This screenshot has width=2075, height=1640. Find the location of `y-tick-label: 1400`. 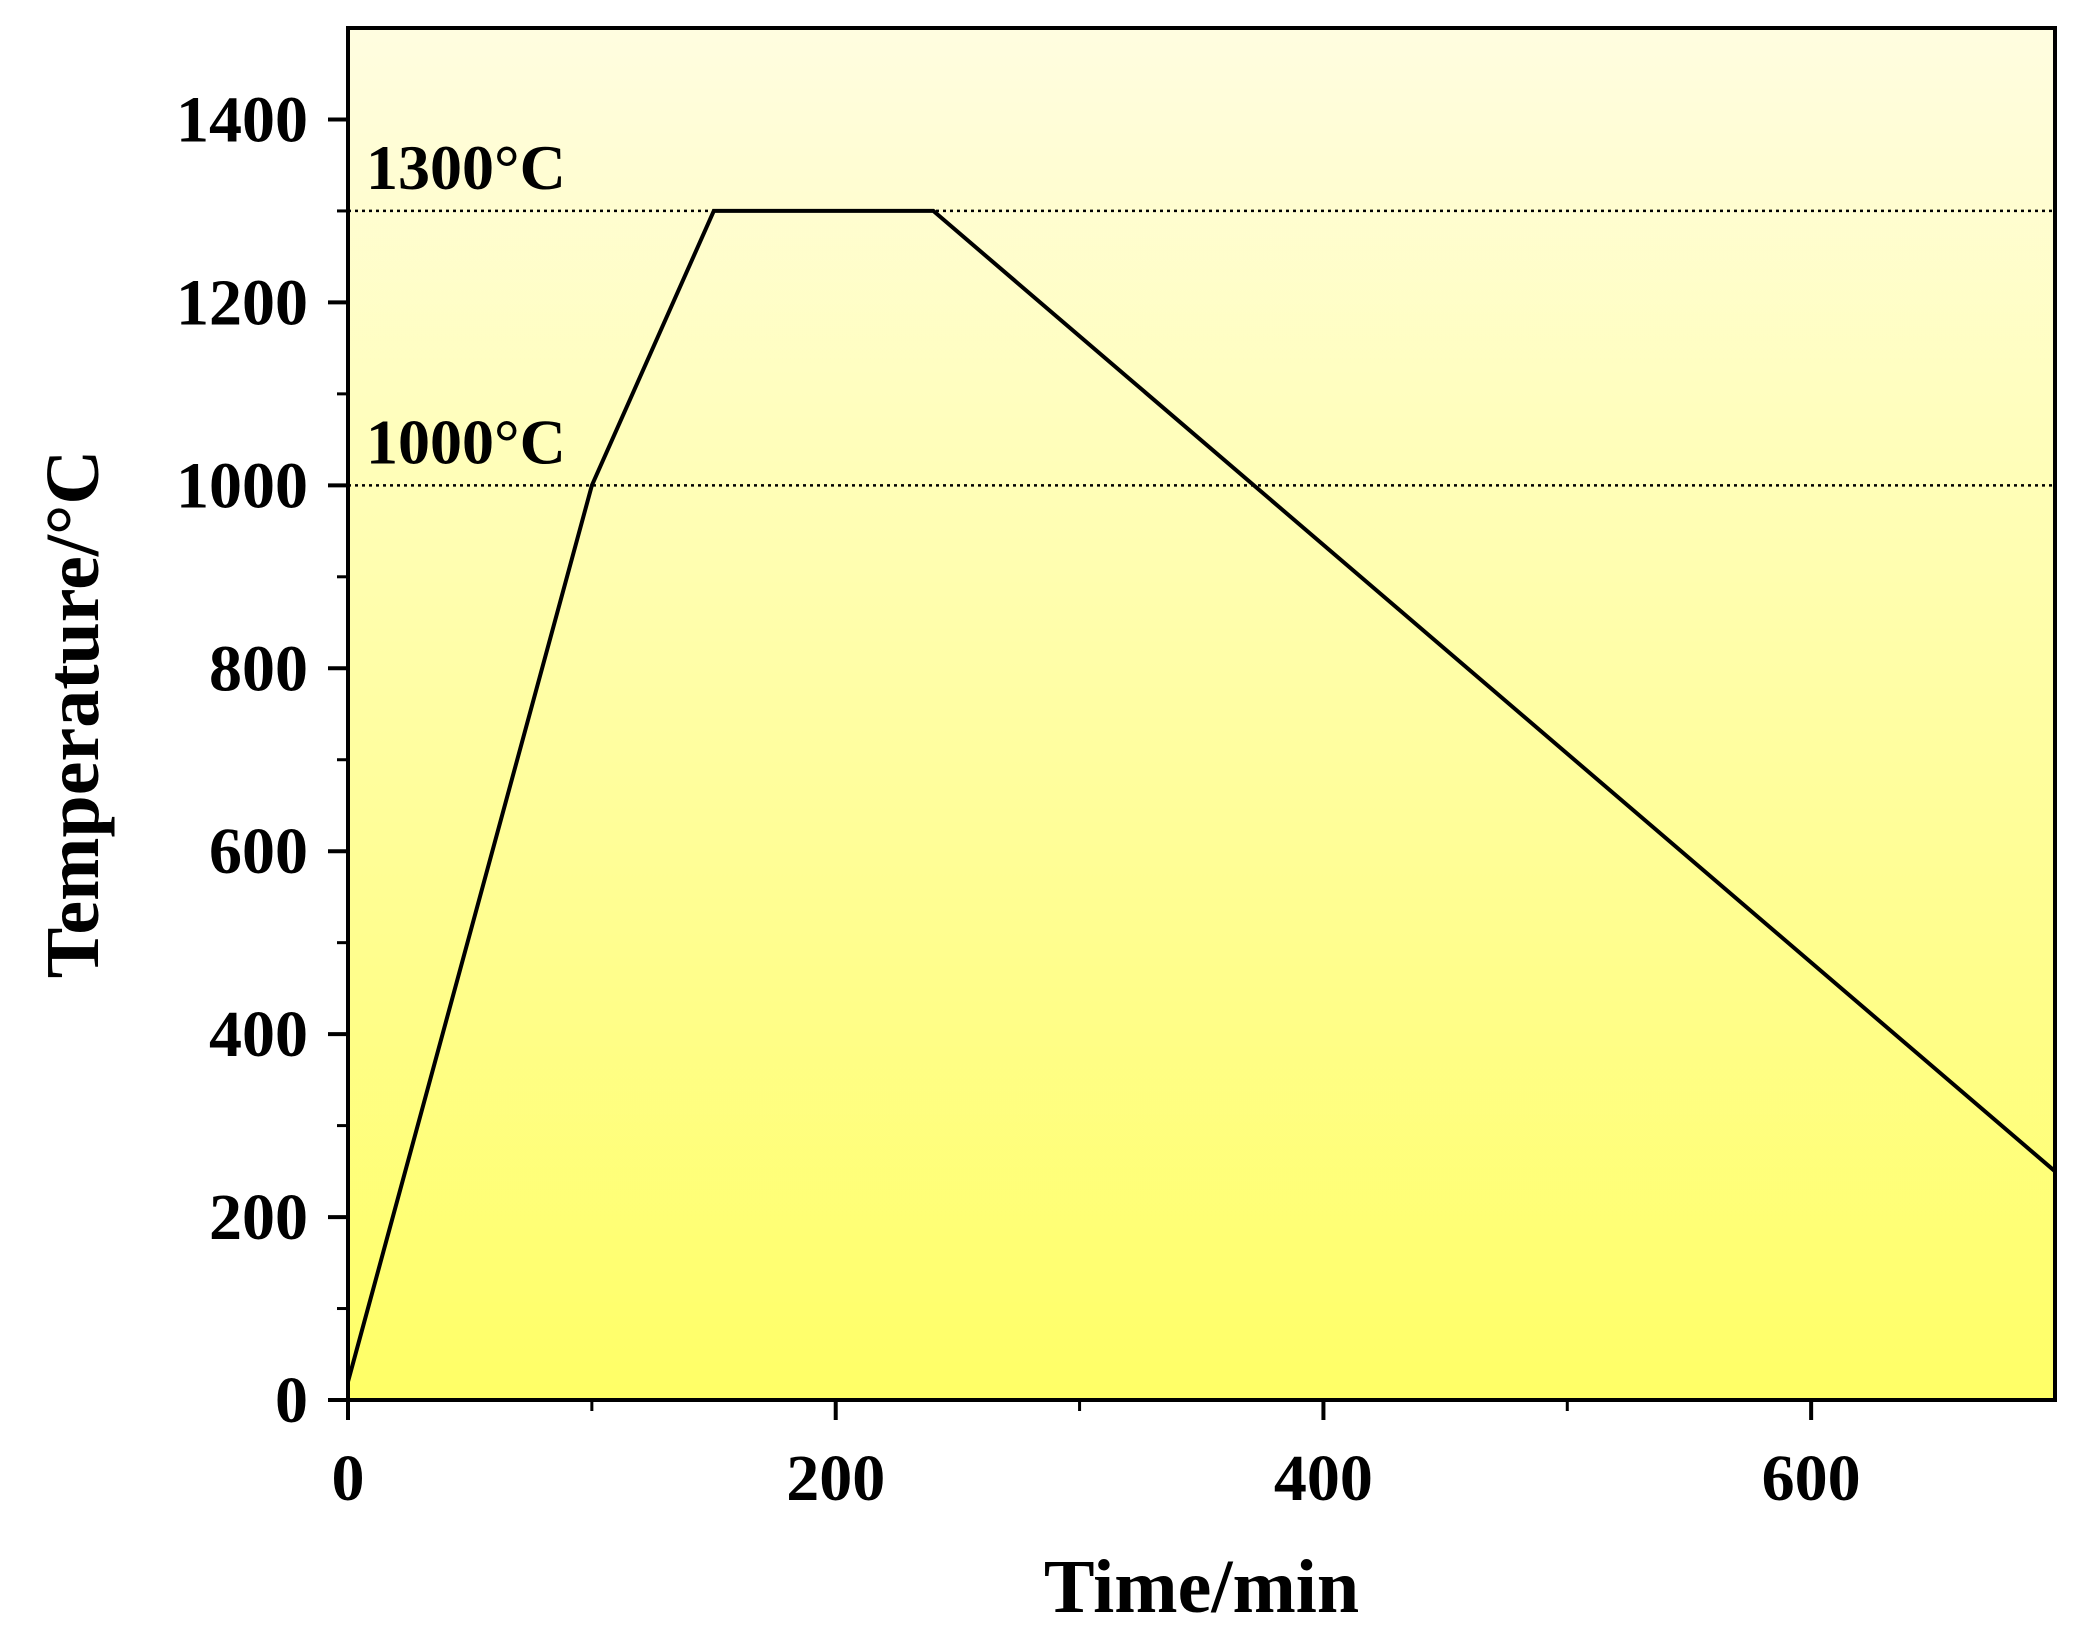

y-tick-label: 1400 is located at coordinates (242, 119).